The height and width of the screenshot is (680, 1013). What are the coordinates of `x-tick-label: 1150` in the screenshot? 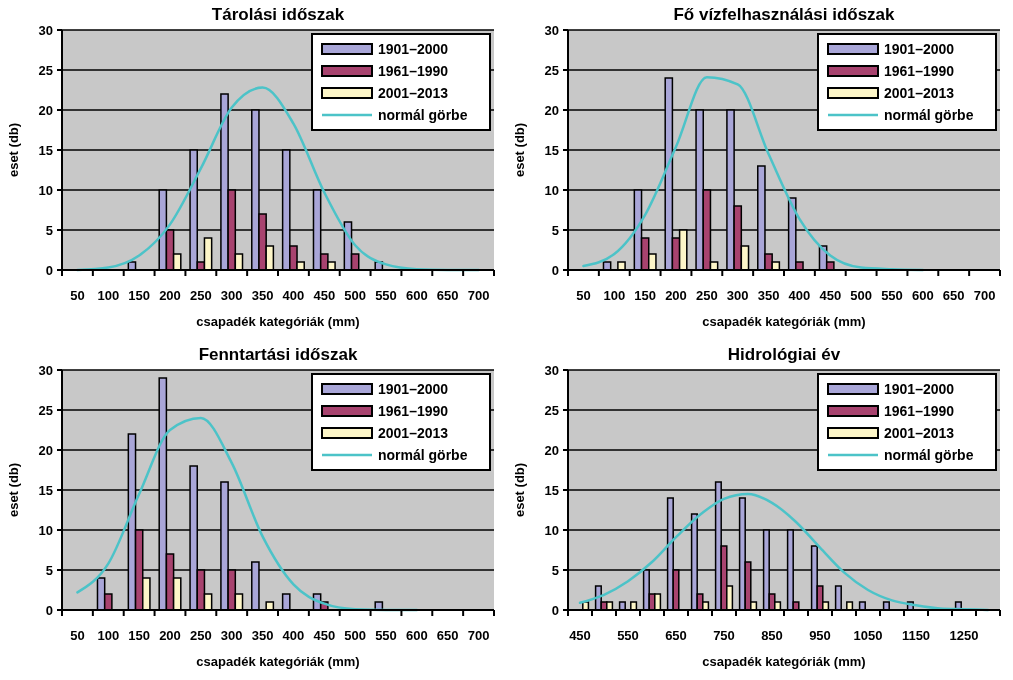 It's located at (916, 635).